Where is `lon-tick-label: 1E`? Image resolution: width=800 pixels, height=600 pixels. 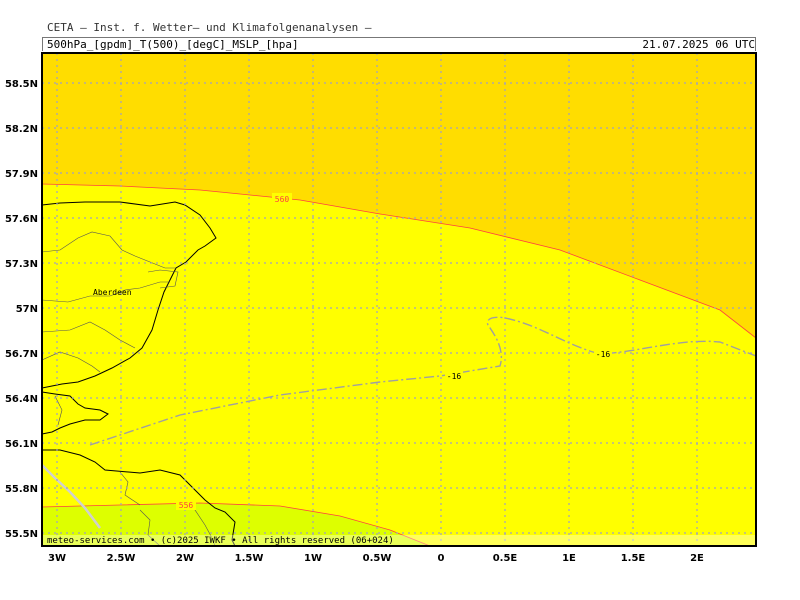 lon-tick-label: 1E is located at coordinates (569, 558).